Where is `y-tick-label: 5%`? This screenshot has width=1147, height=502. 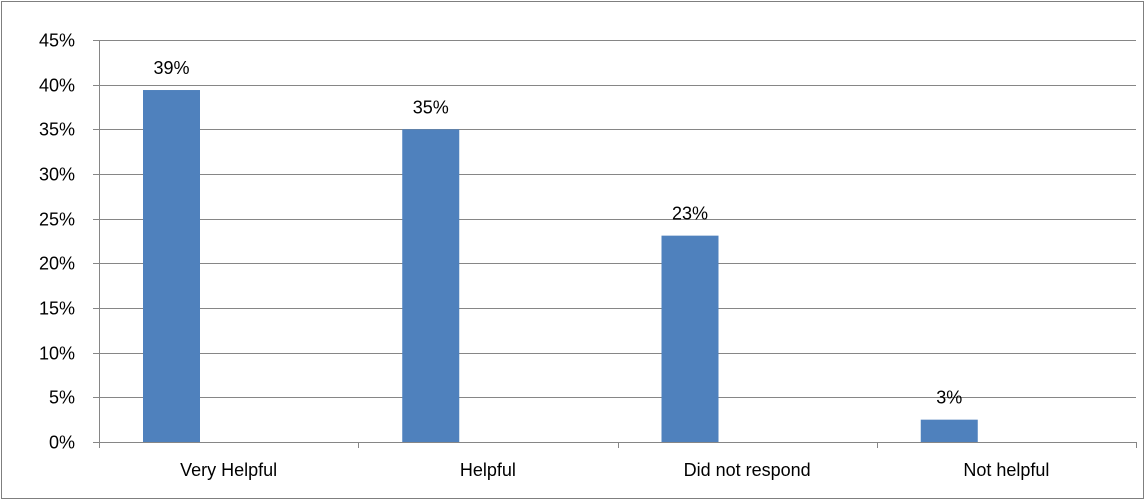 y-tick-label: 5% is located at coordinates (62, 398).